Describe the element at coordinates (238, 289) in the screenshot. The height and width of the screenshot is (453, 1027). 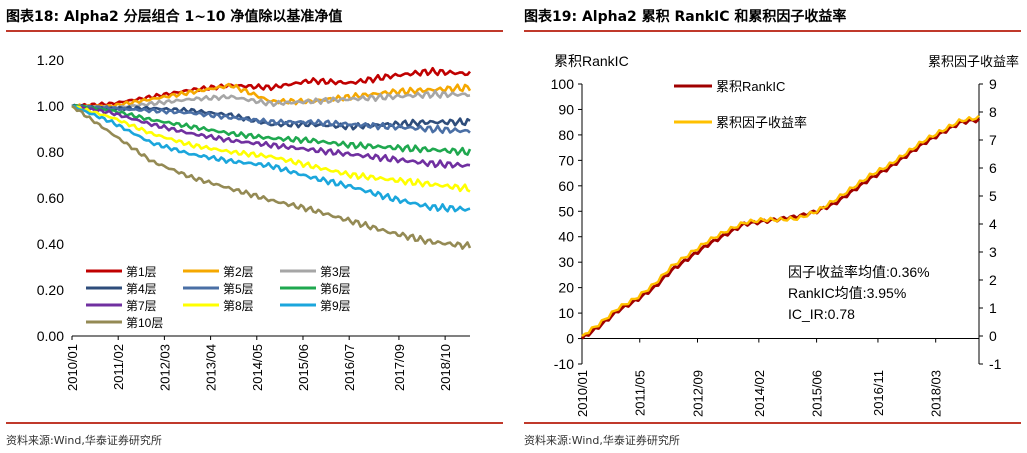
I see `left-legend-label-5: 第5层` at that location.